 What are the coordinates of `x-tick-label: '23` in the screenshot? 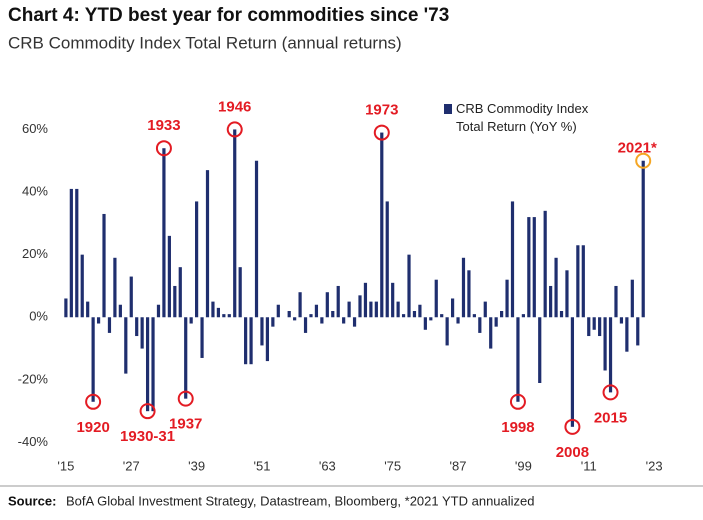 It's located at (654, 465).